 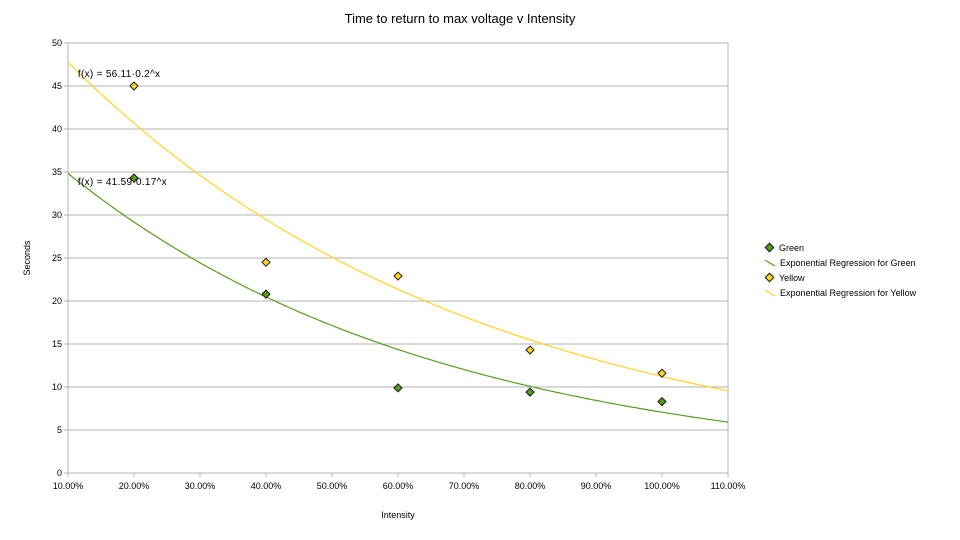 What do you see at coordinates (464, 486) in the screenshot?
I see `x-tick-label: 70.00%` at bounding box center [464, 486].